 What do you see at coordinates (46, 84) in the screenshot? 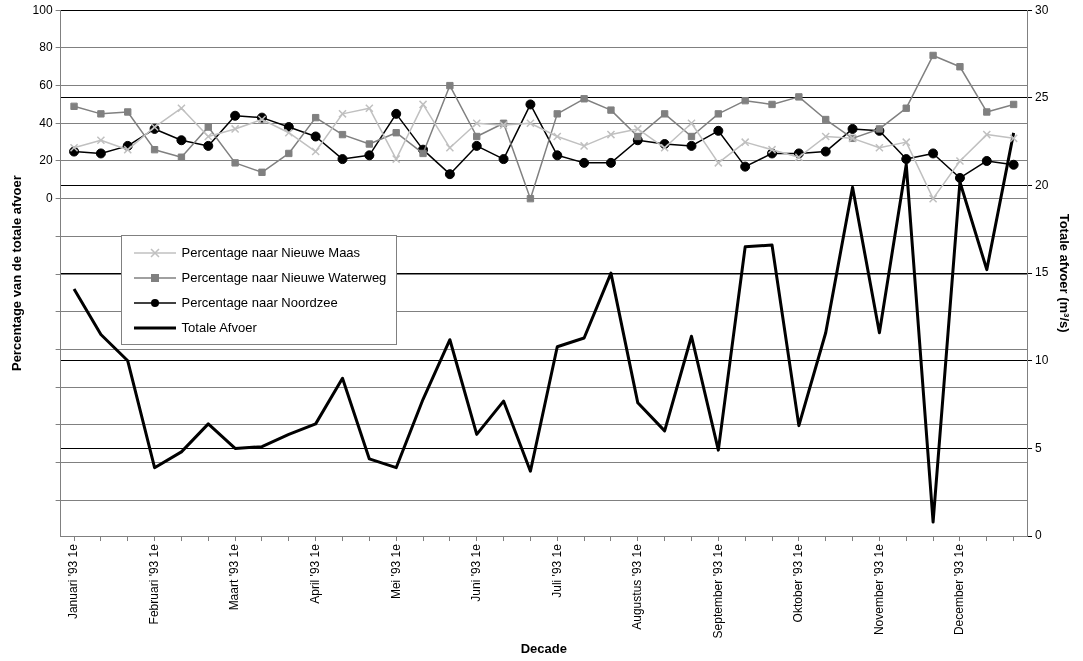
I see `y-tick-label: 60` at bounding box center [46, 84].